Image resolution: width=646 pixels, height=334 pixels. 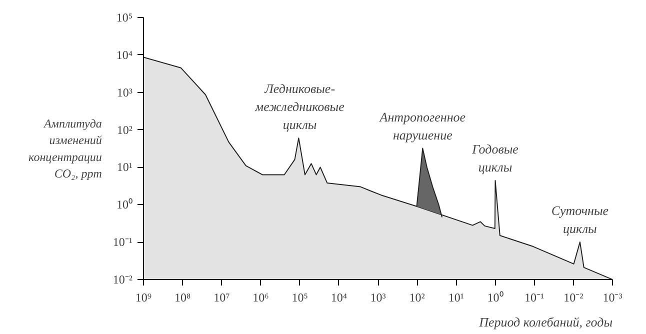 I want to click on x-tick-label: 10⁻¹, so click(x=534, y=297).